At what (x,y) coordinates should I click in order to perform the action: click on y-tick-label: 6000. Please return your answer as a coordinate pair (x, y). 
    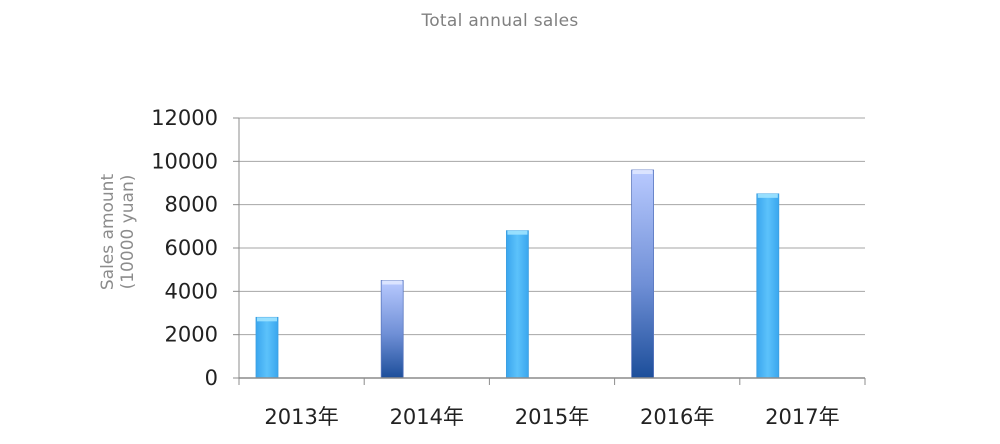
    Looking at the image, I should click on (191, 248).